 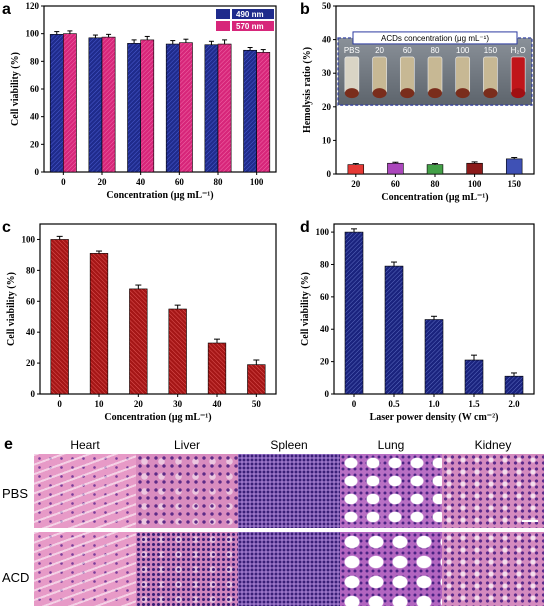 What do you see at coordinates (250, 14) in the screenshot?
I see `legend-label: 490 nm` at bounding box center [250, 14].